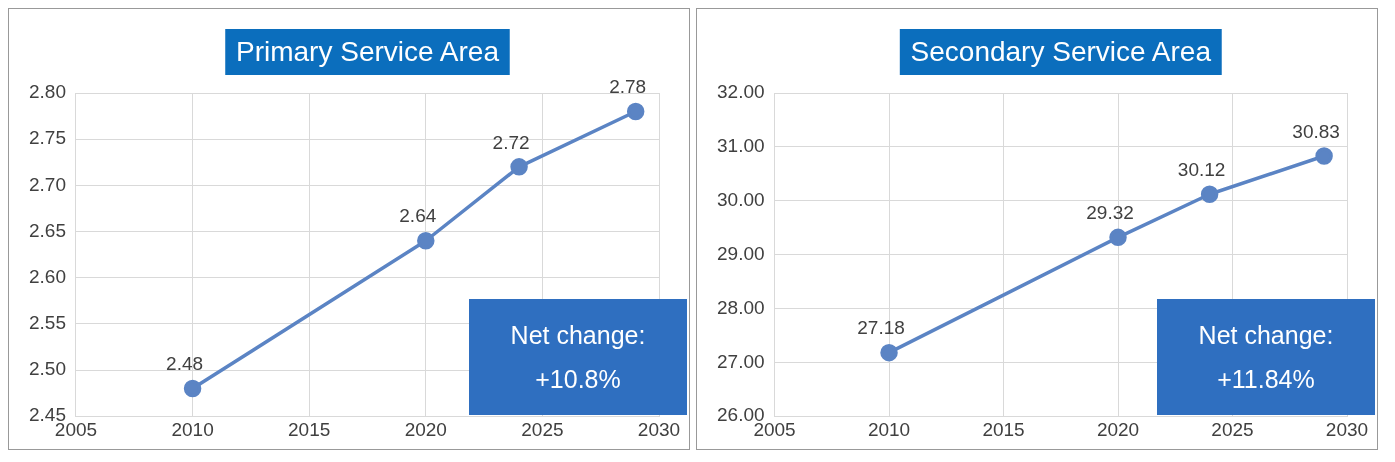 This screenshot has width=1395, height=462. Describe the element at coordinates (741, 146) in the screenshot. I see `y-tick-label: 31.00` at that location.